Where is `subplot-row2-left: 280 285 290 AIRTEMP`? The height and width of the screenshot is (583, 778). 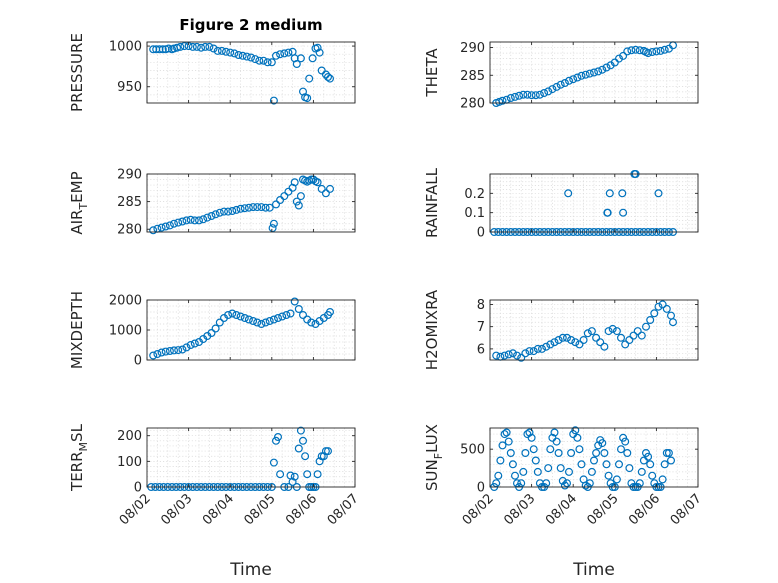 subplot-row2-left: 280 285 290 AIRTEMP is located at coordinates (212, 203).